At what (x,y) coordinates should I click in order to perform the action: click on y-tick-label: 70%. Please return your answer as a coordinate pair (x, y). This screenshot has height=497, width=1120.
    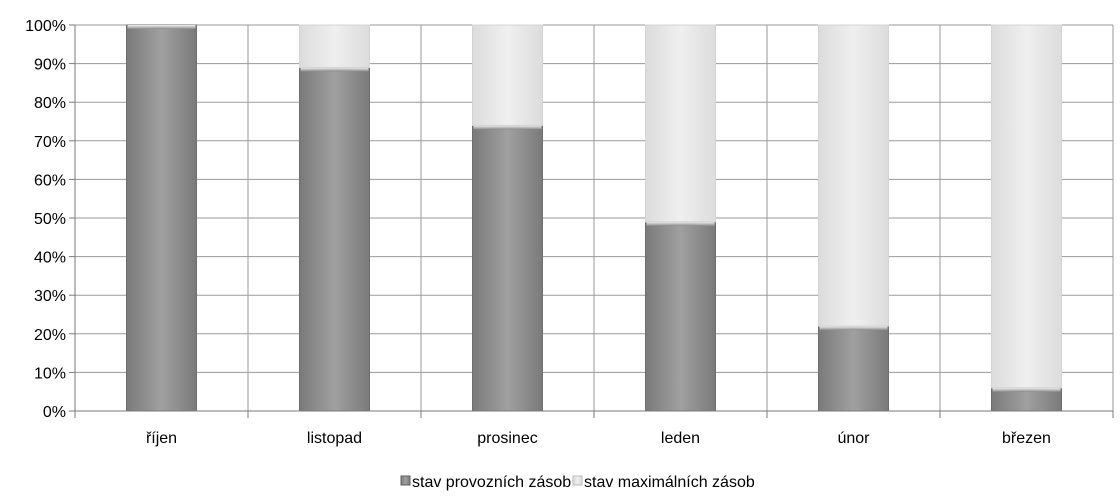
    Looking at the image, I should click on (50, 142).